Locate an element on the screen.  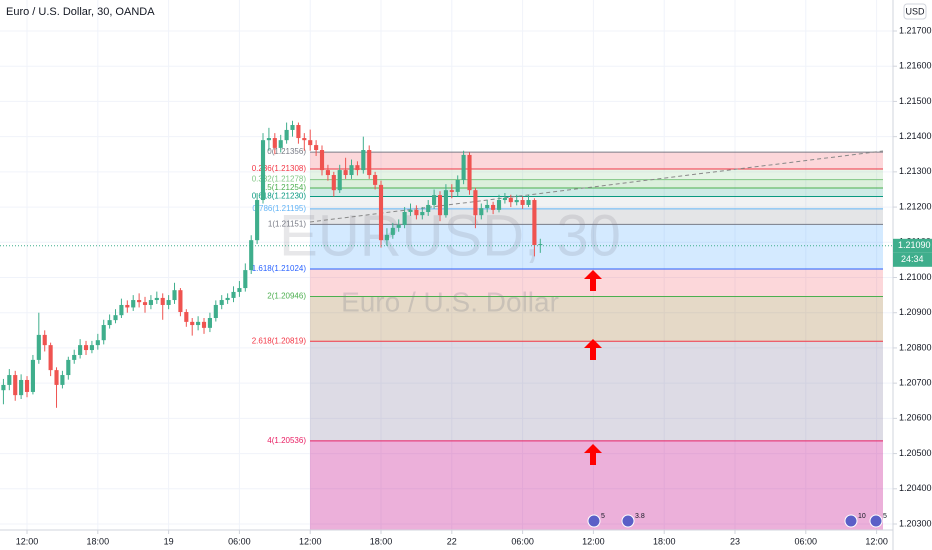
y-tick-label: 1.20900 is located at coordinates (915, 312).